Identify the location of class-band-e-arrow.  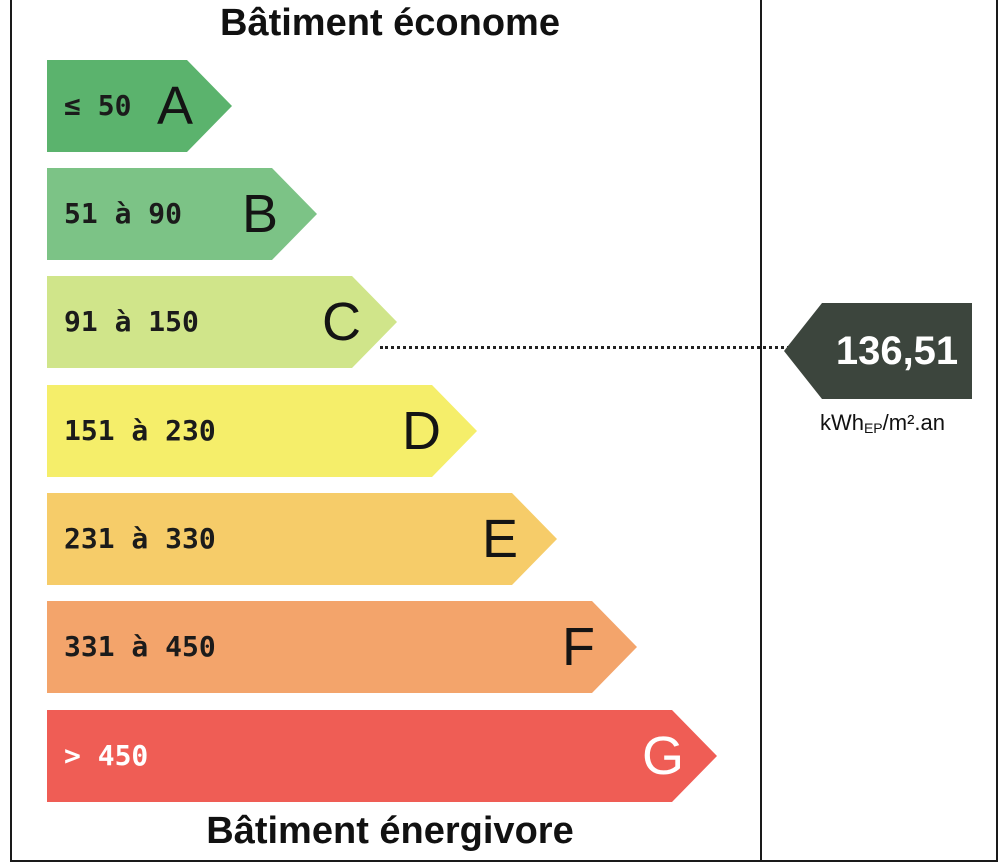
(302, 539).